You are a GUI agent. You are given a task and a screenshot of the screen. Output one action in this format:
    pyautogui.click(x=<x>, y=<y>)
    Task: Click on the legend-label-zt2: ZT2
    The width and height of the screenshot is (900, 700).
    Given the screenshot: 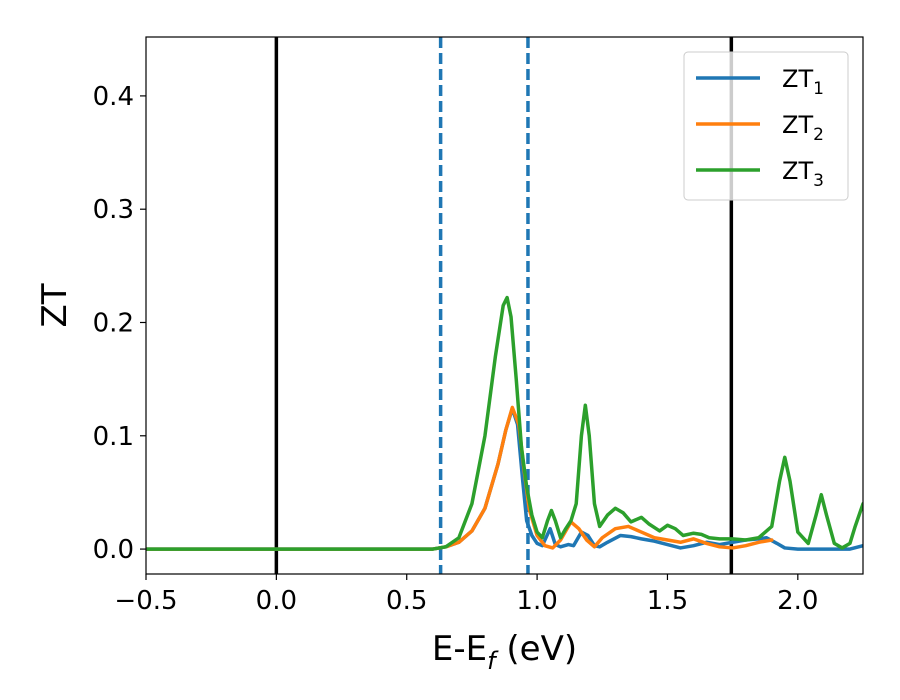 What is the action you would take?
    pyautogui.click(x=803, y=128)
    